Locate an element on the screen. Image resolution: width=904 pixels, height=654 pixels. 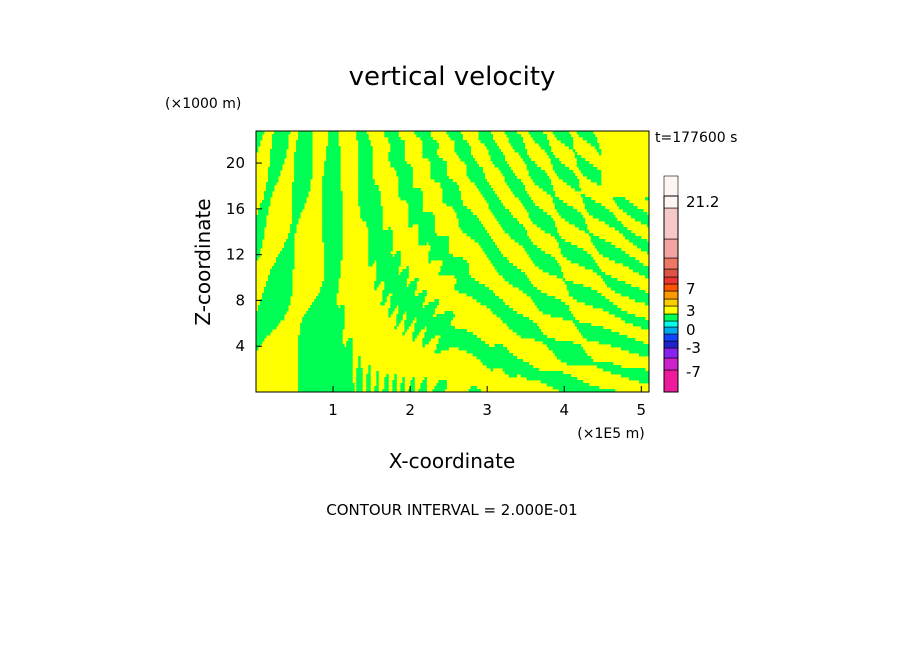
colorbar-label: -7 is located at coordinates (693, 372).